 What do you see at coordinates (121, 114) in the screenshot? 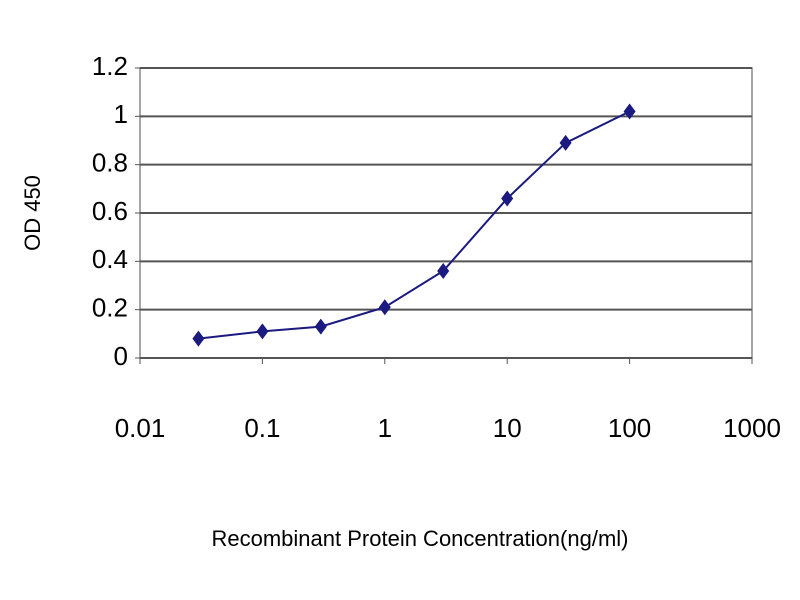
I see `y-tick-label: 1` at bounding box center [121, 114].